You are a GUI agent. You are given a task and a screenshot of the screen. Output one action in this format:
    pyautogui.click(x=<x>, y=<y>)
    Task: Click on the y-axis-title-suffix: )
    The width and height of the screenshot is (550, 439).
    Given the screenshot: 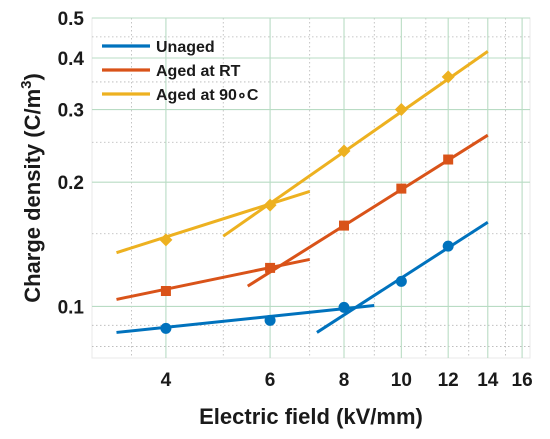 What is the action you would take?
    pyautogui.click(x=32, y=76)
    